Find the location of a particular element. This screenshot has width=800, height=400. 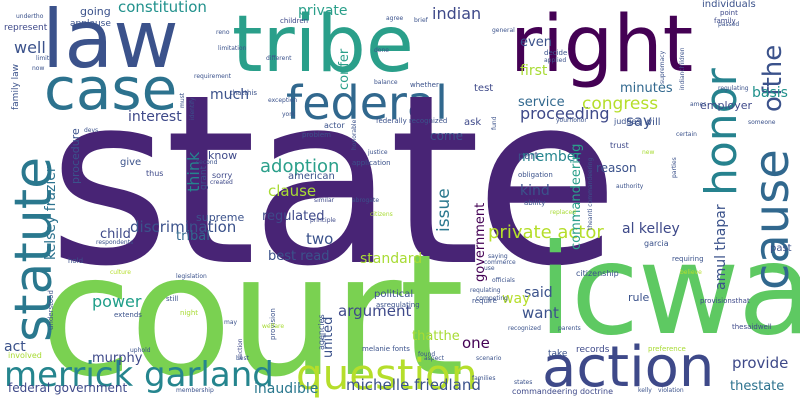

word-limitation: limitation is located at coordinates (232, 48).